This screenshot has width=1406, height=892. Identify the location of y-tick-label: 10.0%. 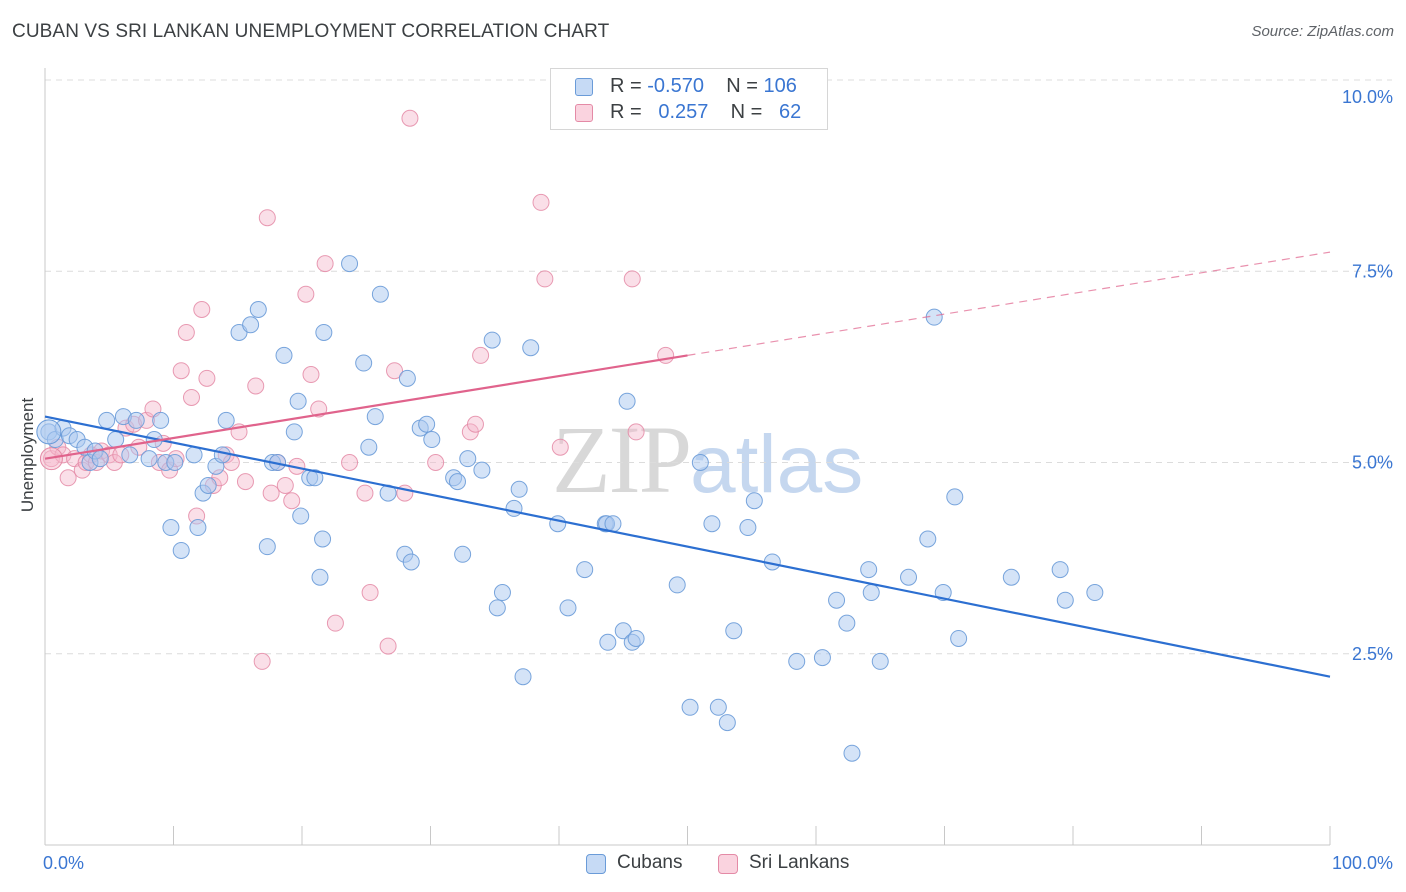
(1367, 97).